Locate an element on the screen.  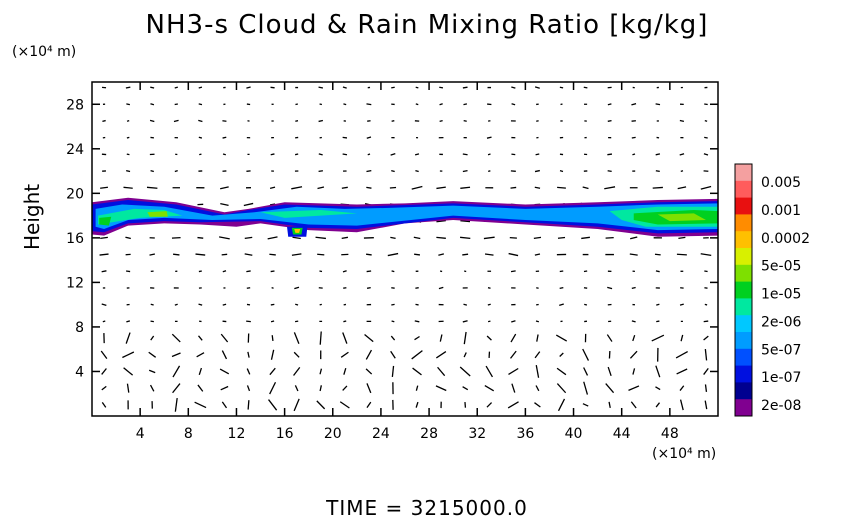
x-tick-label: 24 is located at coordinates (381, 434).